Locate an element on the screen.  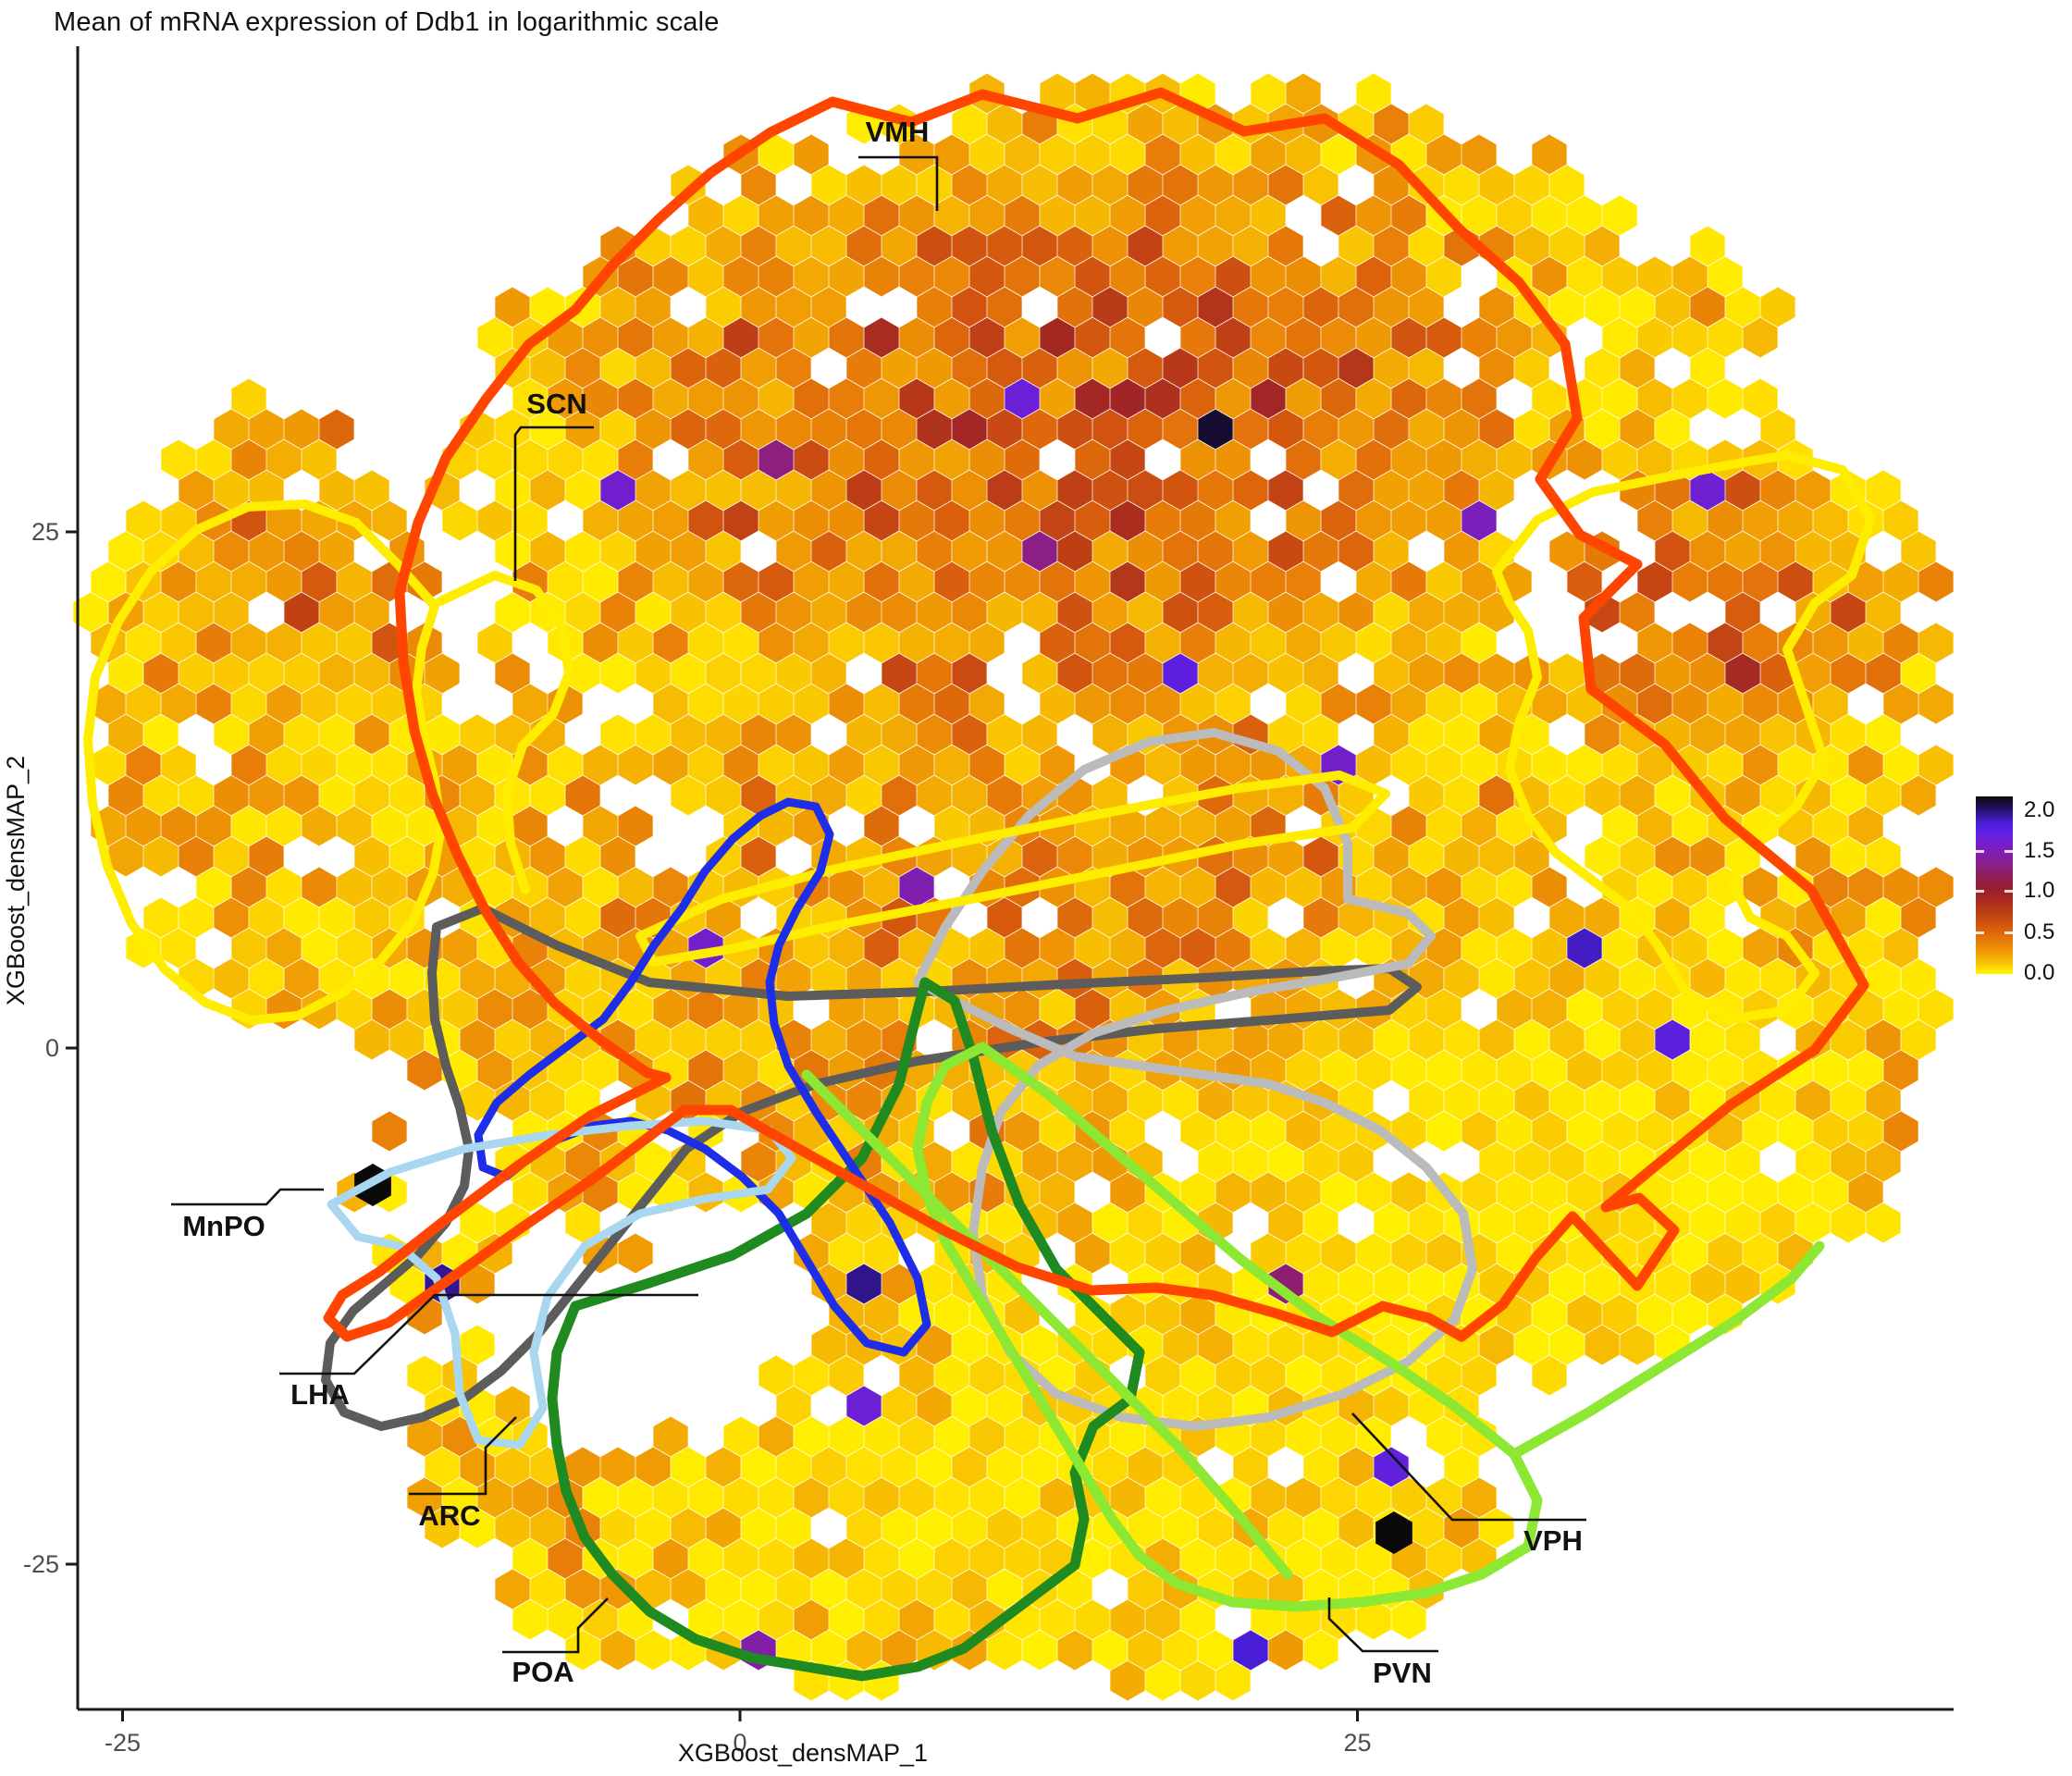
annotation-line-vph is located at coordinates (1469, 1467).